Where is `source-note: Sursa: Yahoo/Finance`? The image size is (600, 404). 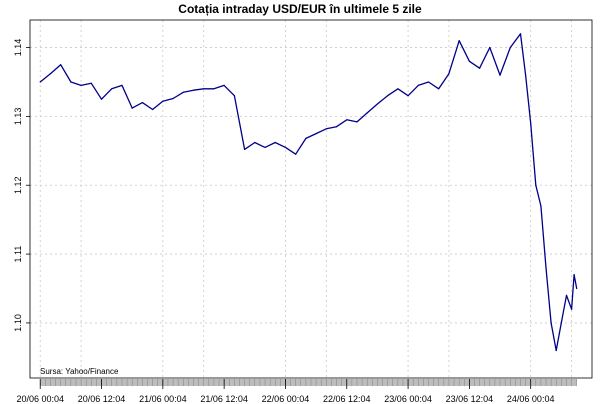 source-note: Sursa: Yahoo/Finance is located at coordinates (79, 371).